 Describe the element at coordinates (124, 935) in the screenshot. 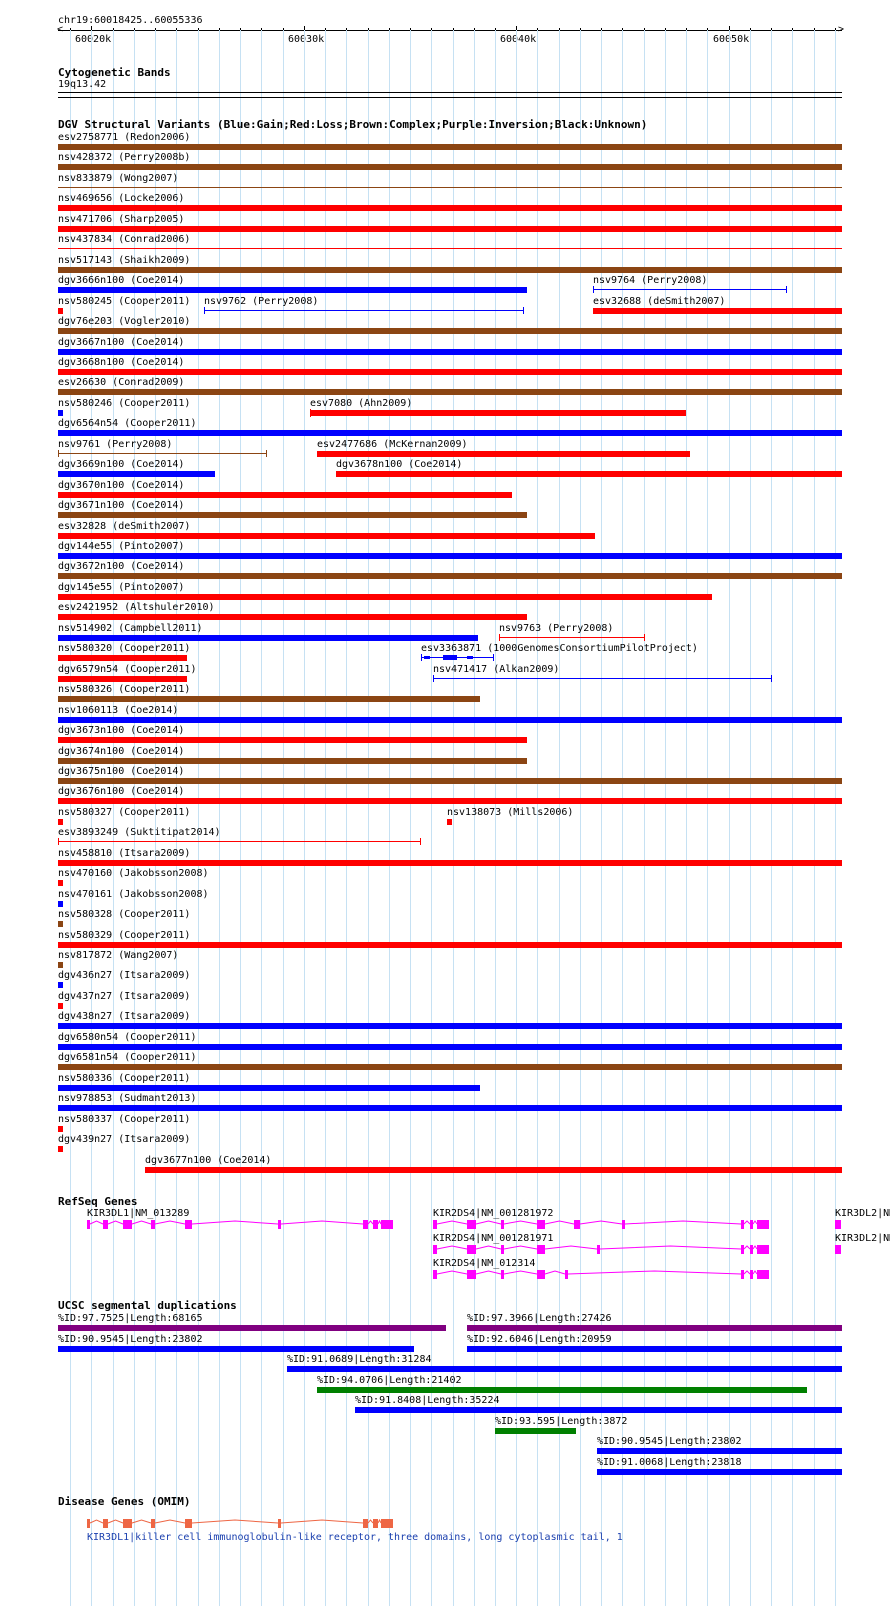

I see `variant-label: nsv580329 (Cooper2011)` at that location.